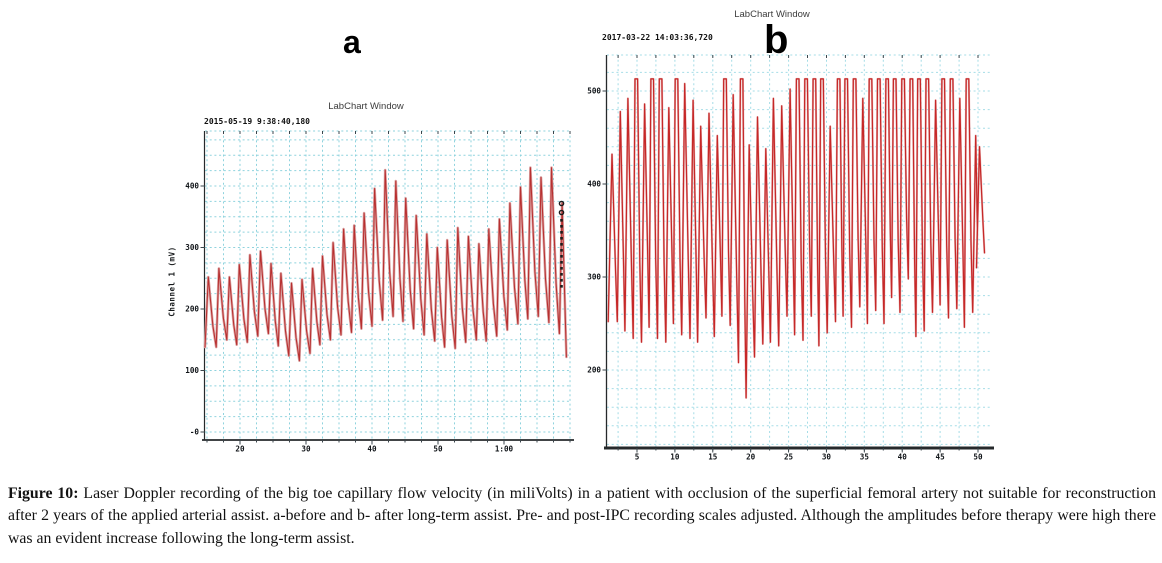 The width and height of the screenshot is (1162, 563). I want to click on svg-text: -0, so click(195, 432).